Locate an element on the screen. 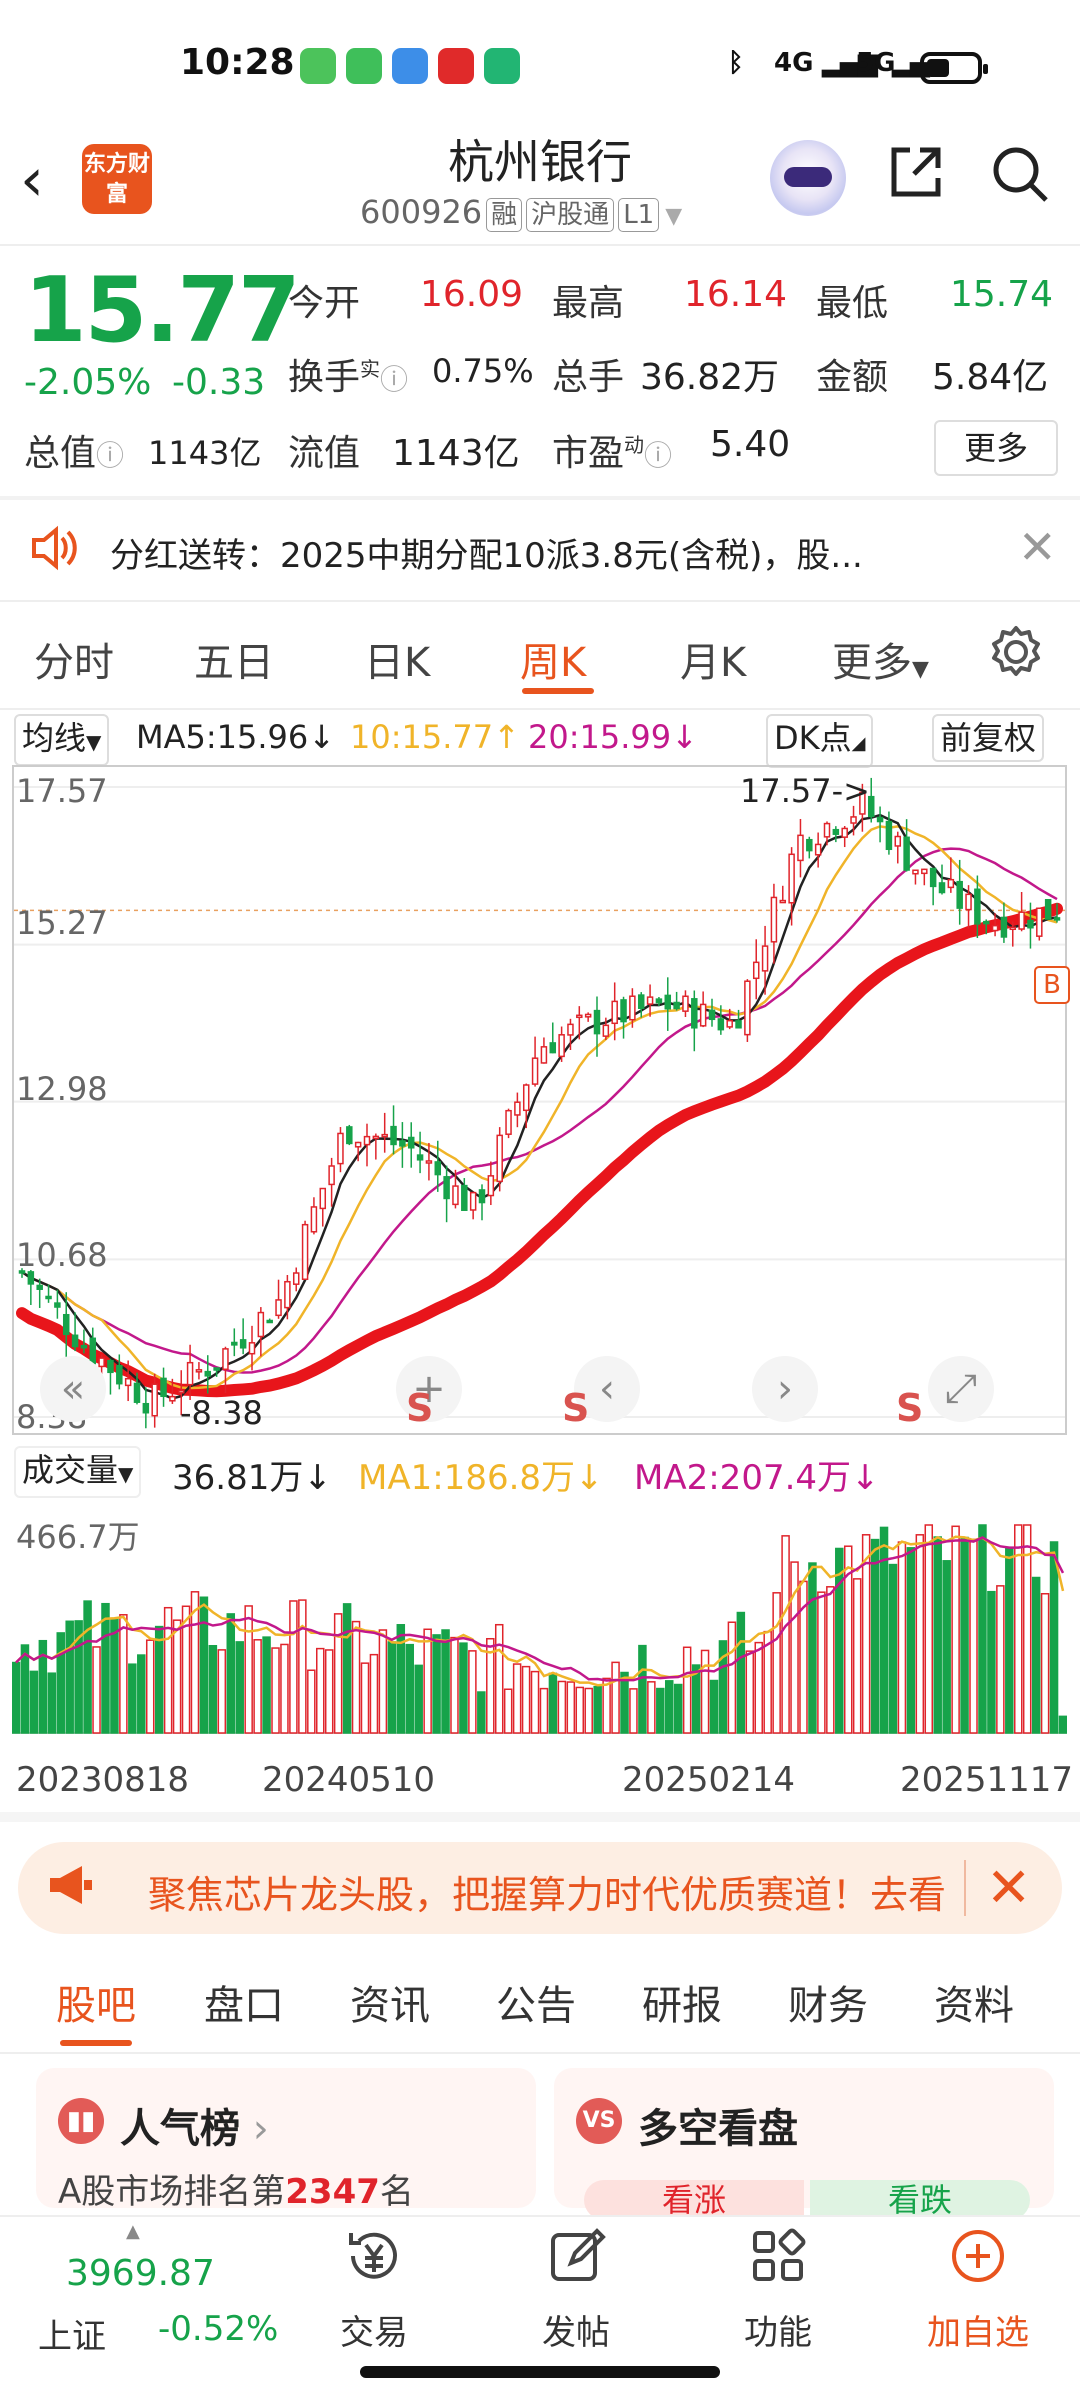  post-button: 发帖 is located at coordinates (576, 2289).